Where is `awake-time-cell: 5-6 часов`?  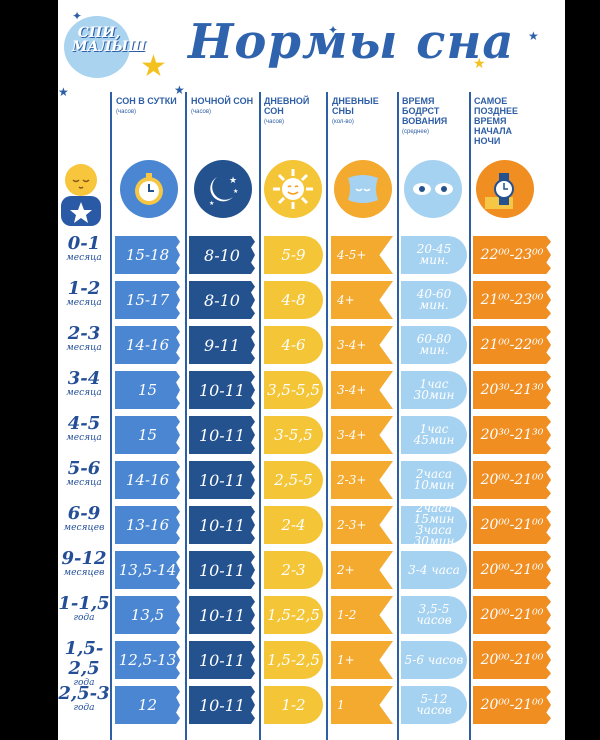 awake-time-cell: 5-6 часов is located at coordinates (434, 660).